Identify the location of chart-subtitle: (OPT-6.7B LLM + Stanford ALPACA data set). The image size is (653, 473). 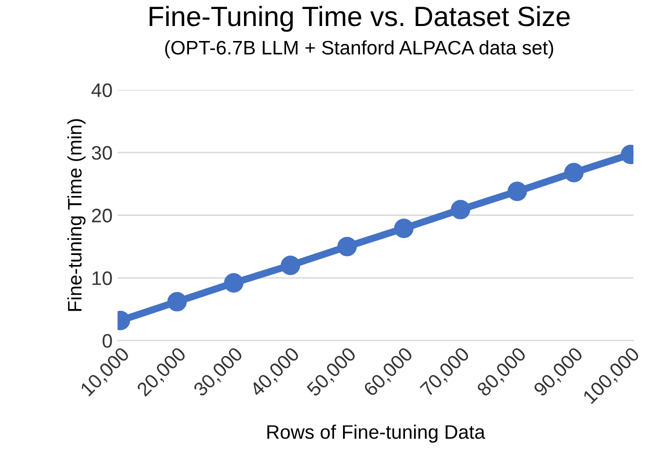
(359, 49).